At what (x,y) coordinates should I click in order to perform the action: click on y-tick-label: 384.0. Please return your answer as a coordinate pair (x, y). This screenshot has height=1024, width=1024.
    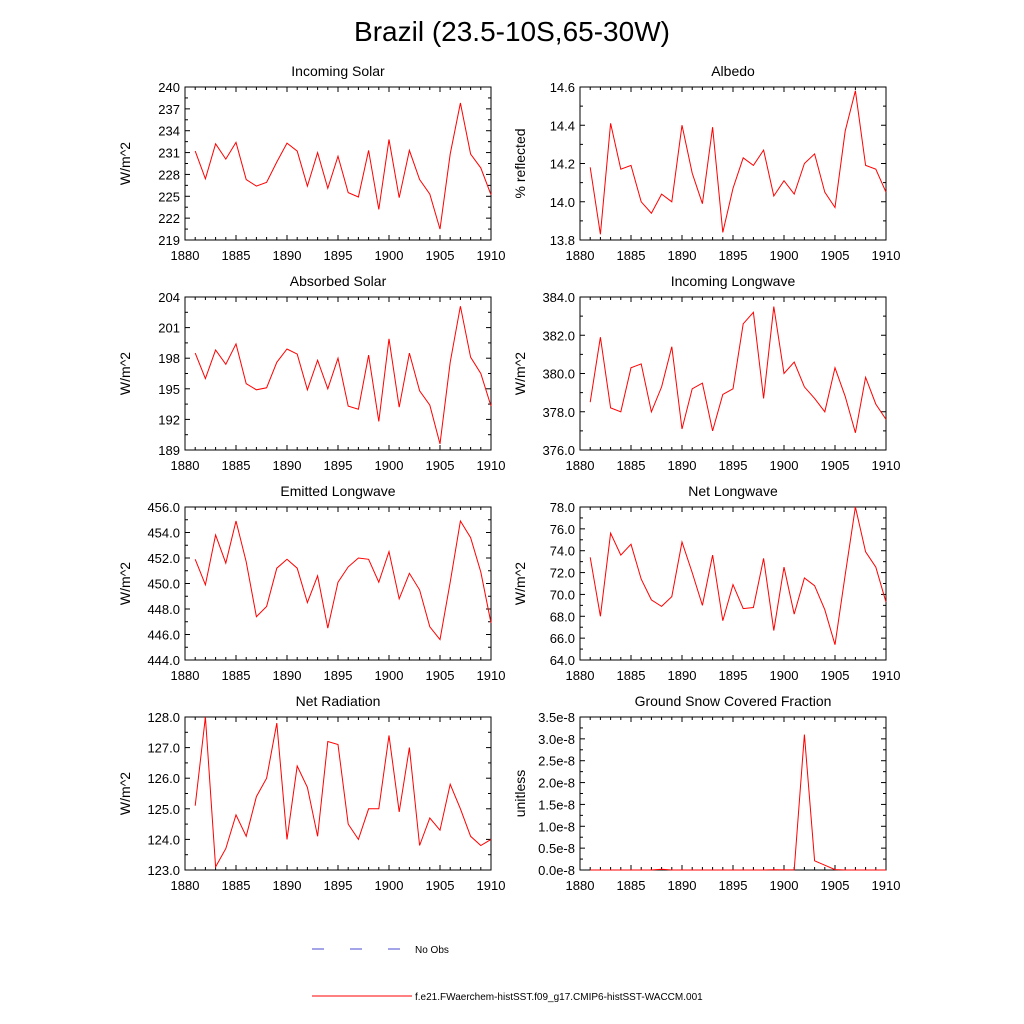
    Looking at the image, I should click on (558, 297).